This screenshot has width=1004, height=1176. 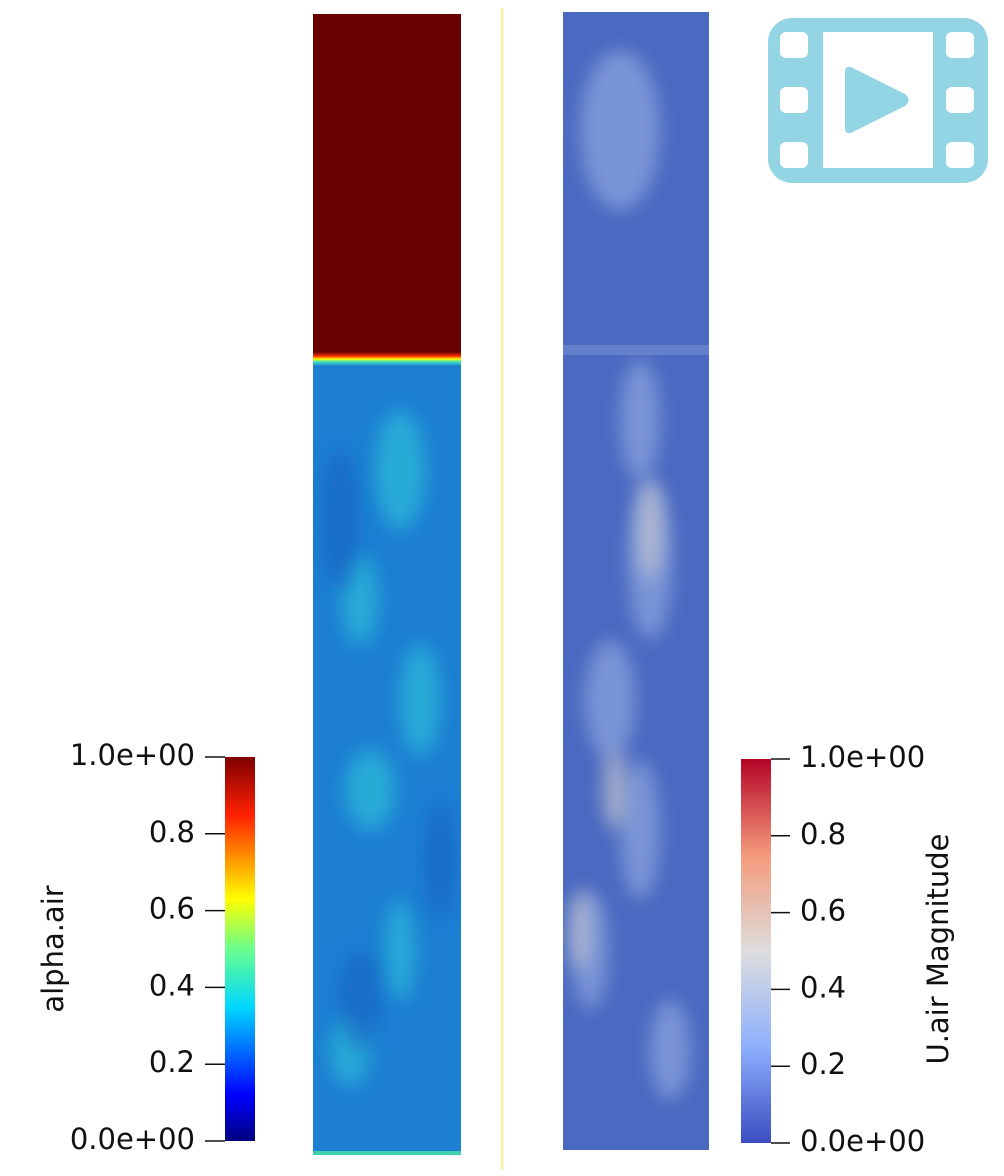 I want to click on play-video-icon, so click(x=878, y=100).